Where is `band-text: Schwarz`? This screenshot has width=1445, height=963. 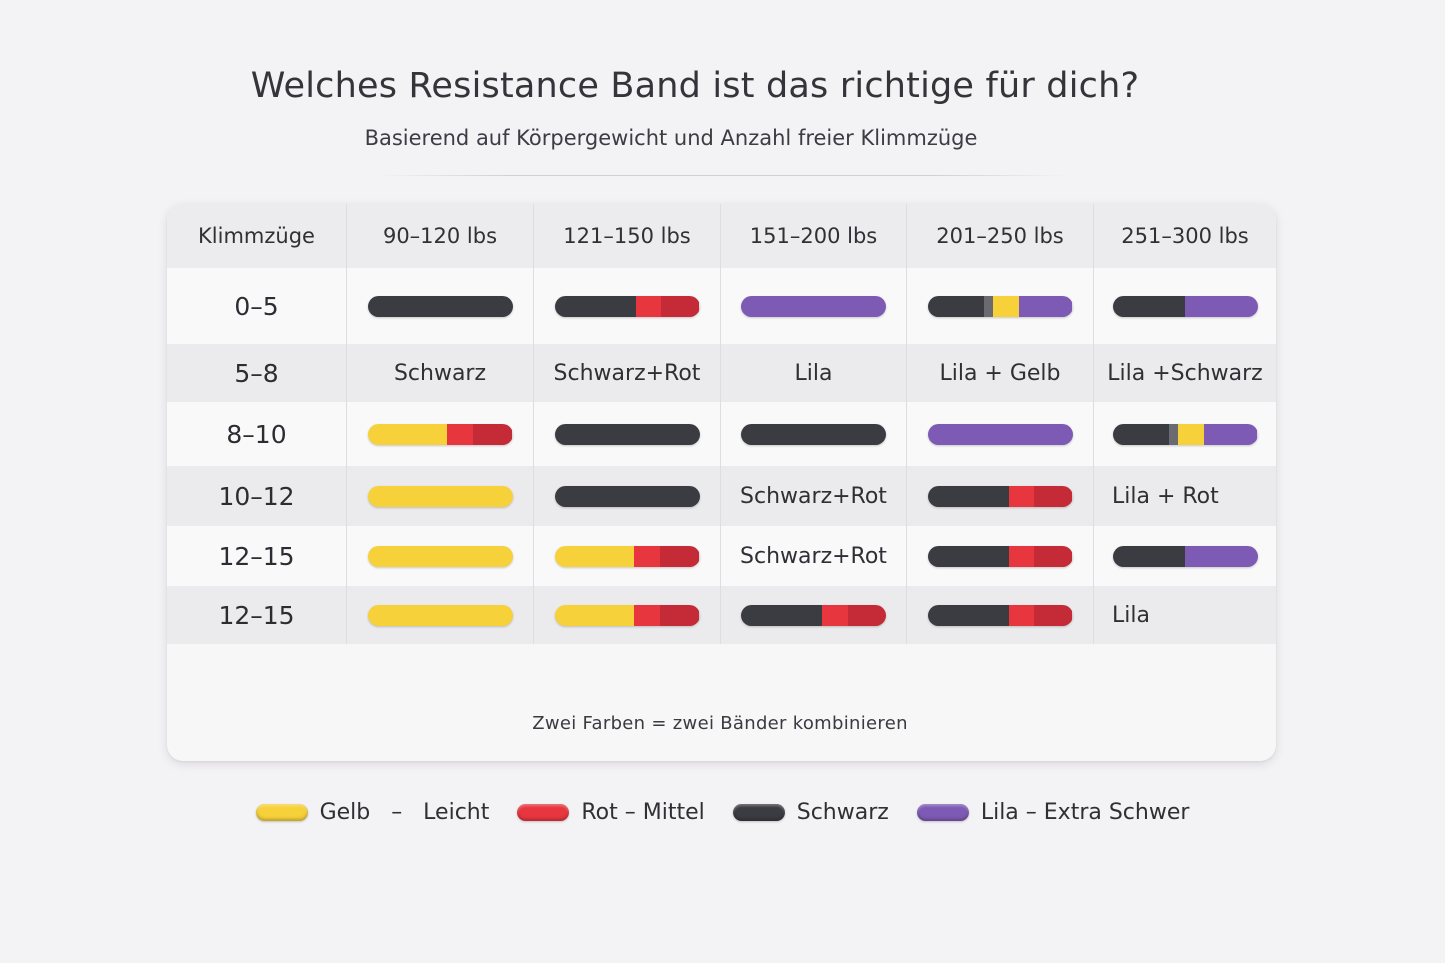
band-text: Schwarz is located at coordinates (440, 373).